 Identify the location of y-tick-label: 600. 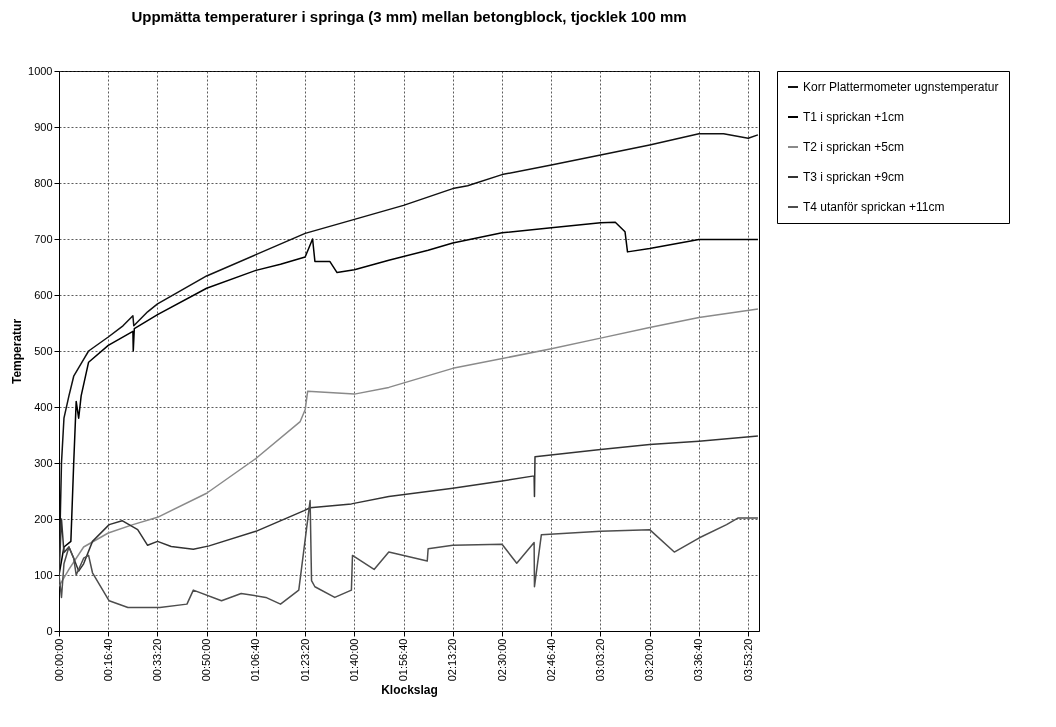
(43, 294).